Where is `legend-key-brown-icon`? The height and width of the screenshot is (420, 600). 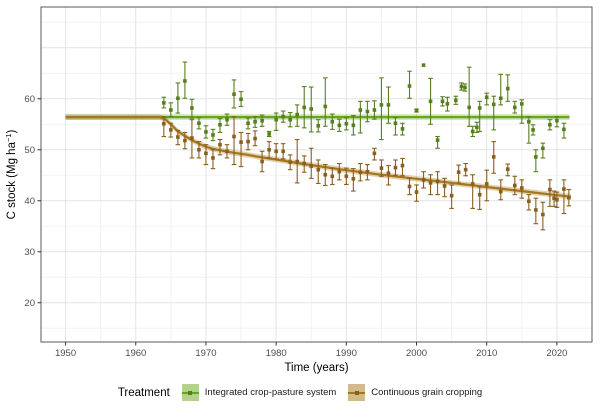 legend-key-brown-icon is located at coordinates (357, 392).